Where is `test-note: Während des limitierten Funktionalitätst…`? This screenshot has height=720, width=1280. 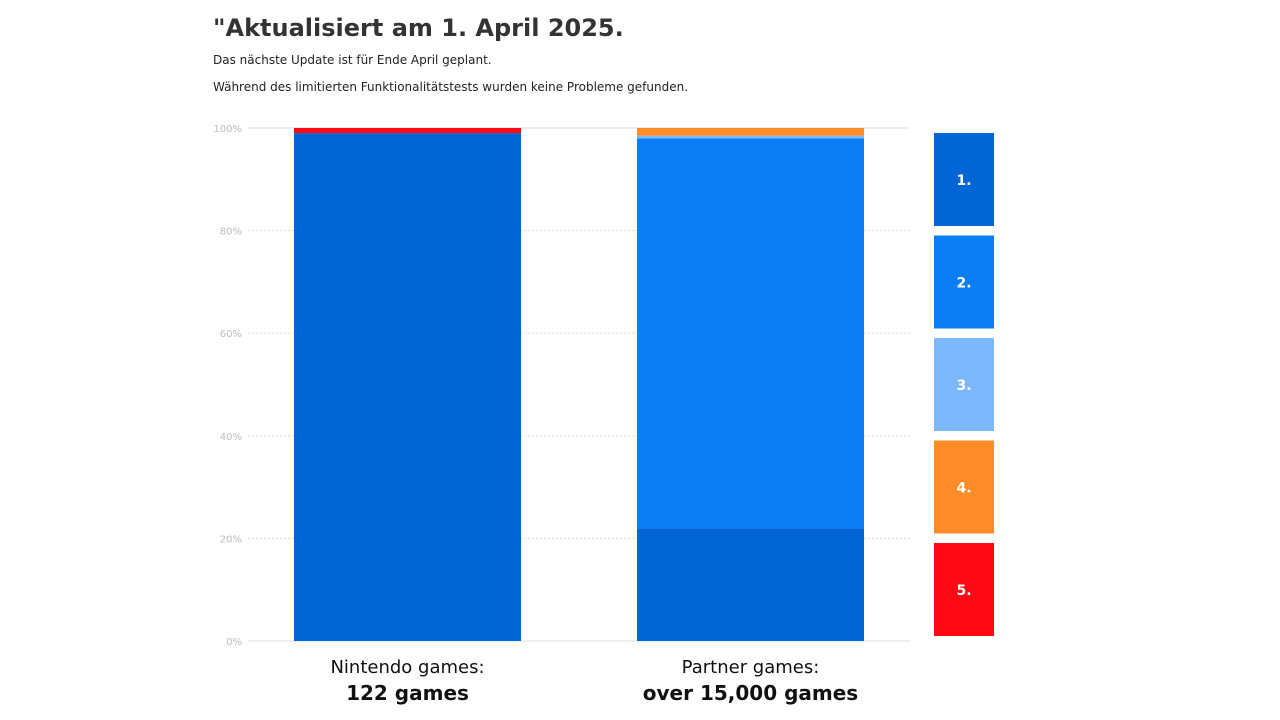
test-note: Während des limitierten Funktionalitätst… is located at coordinates (451, 87).